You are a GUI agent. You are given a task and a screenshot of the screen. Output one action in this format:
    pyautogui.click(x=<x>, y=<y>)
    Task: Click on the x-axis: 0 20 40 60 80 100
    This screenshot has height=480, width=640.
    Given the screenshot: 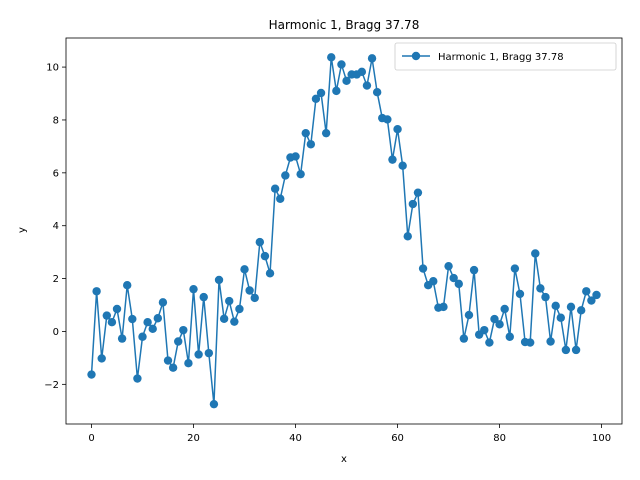 What is the action you would take?
    pyautogui.click(x=349, y=434)
    